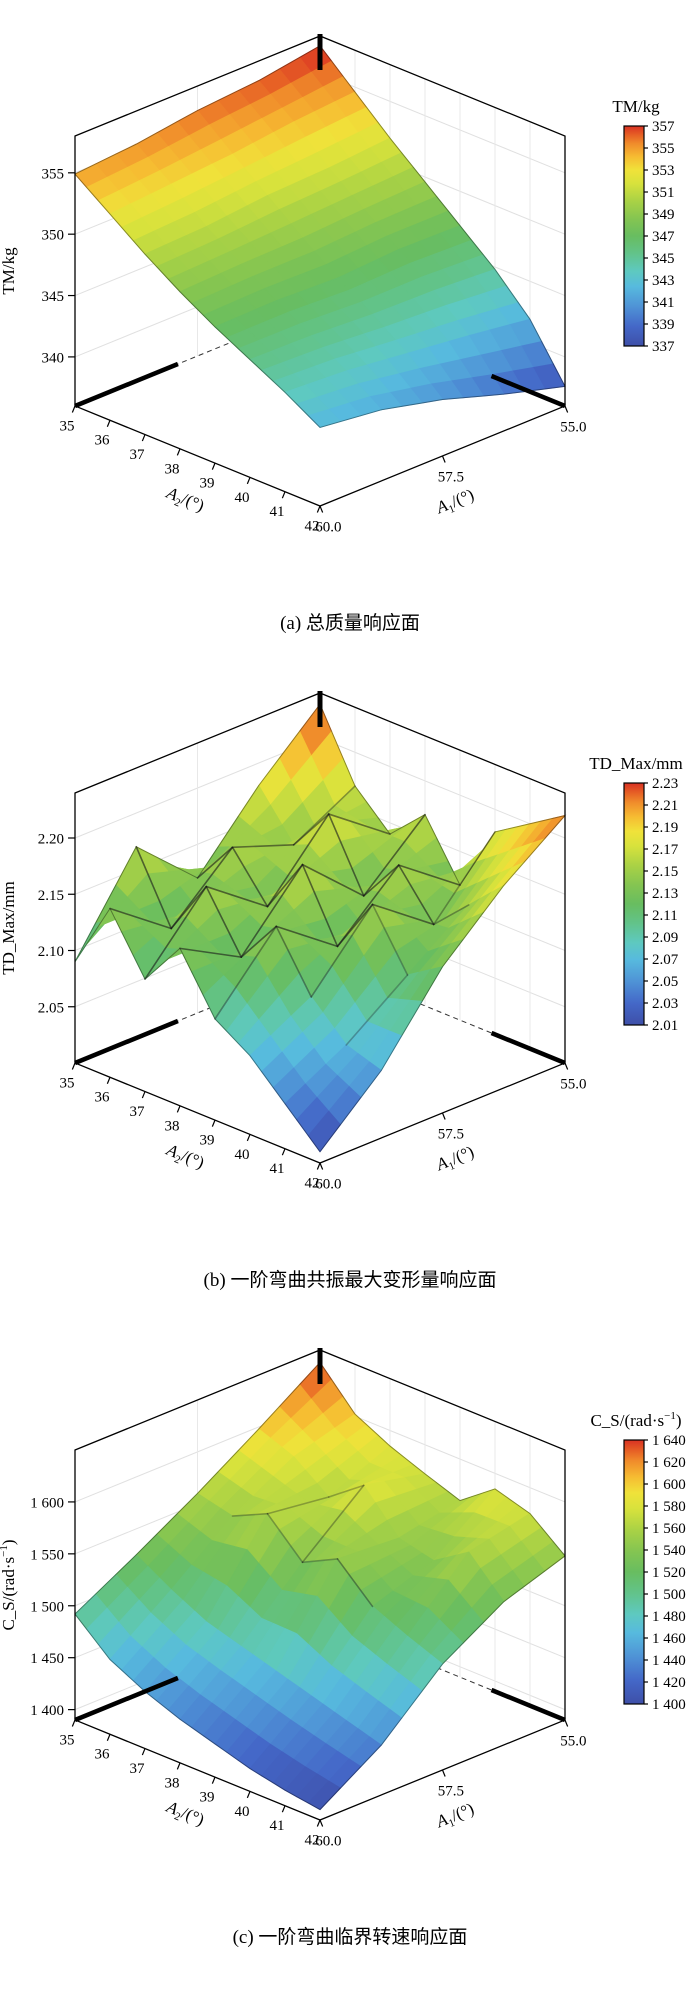  Describe the element at coordinates (663, 303) in the screenshot. I see `colorbar-tick-label: 341` at that location.